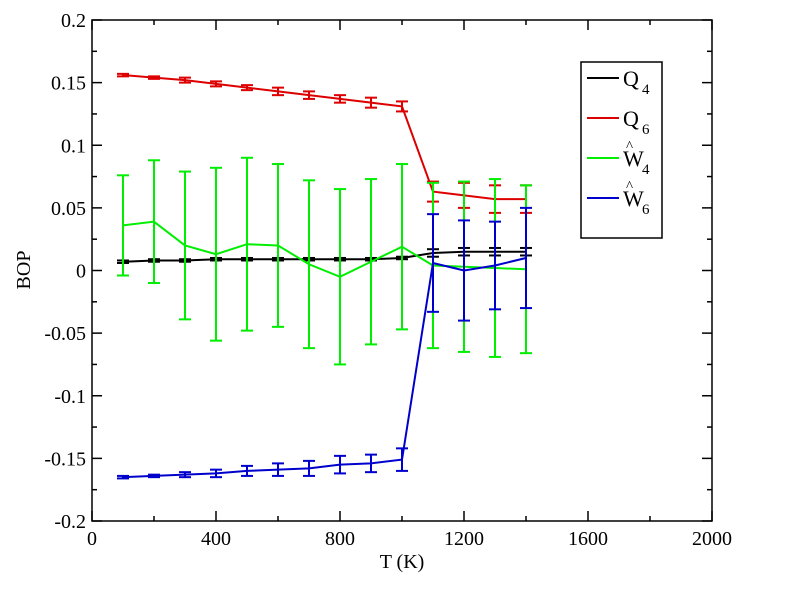 The image size is (792, 612). Describe the element at coordinates (340, 539) in the screenshot. I see `x-tick-label: 800` at that location.